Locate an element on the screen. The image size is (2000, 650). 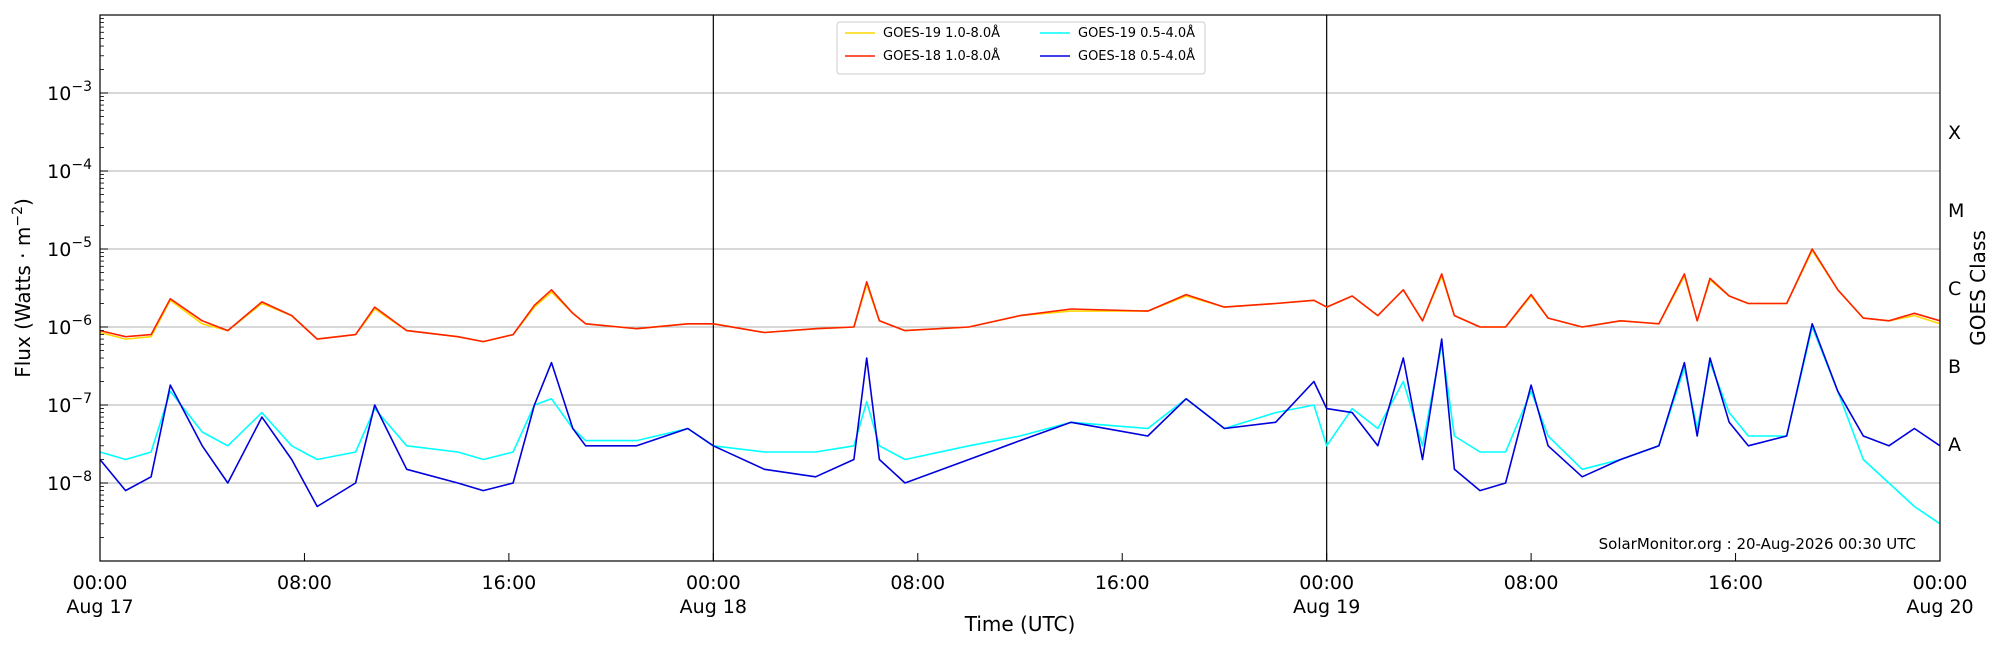
goes-class-c: C is located at coordinates (1954, 289).